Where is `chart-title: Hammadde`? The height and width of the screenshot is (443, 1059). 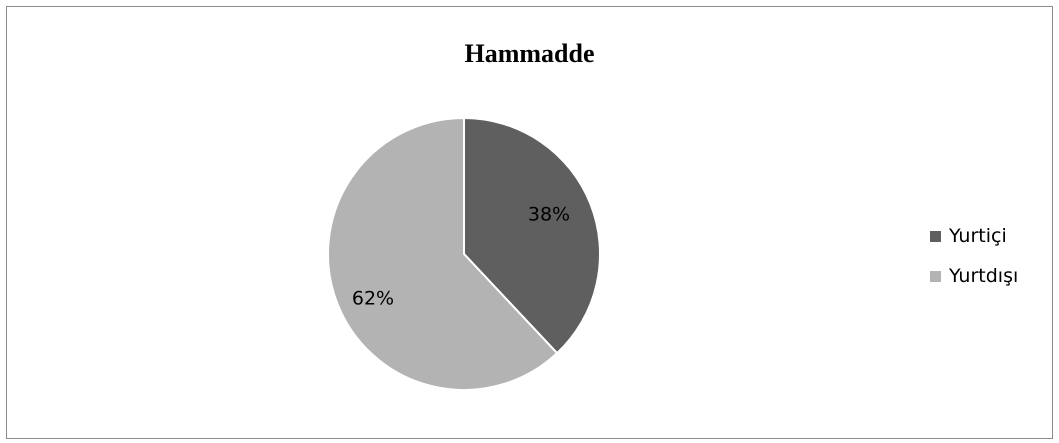 chart-title: Hammadde is located at coordinates (529, 53).